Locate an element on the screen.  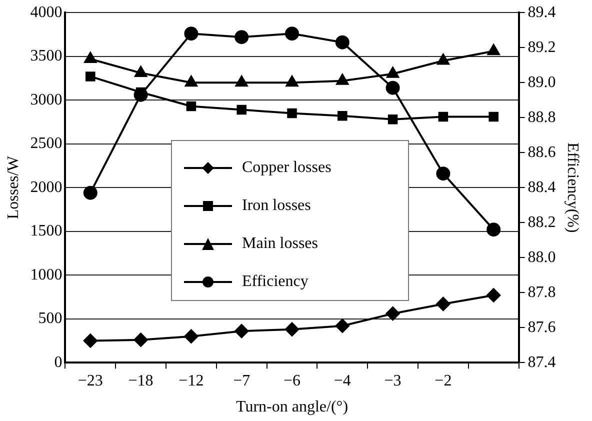
y2-tick-label: 88.6 is located at coordinates (542, 152).